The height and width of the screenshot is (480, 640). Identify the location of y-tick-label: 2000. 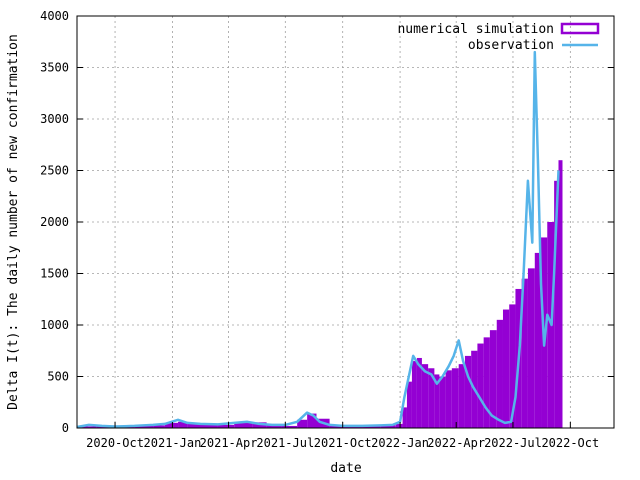
(54, 222).